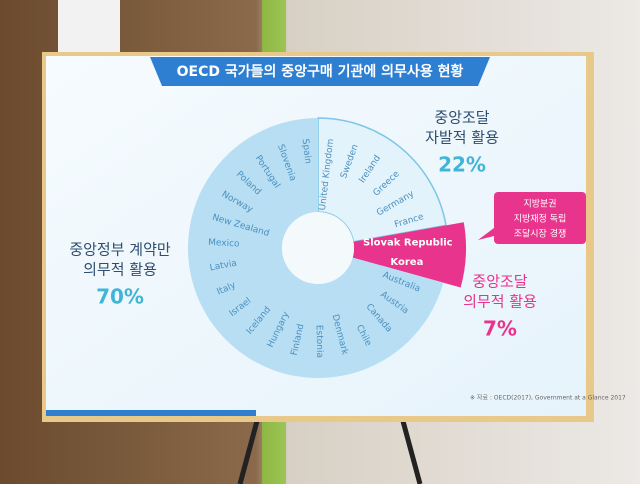 The height and width of the screenshot is (488, 640). What do you see at coordinates (539, 204) in the screenshot?
I see `callout-text: 지방분권` at bounding box center [539, 204].